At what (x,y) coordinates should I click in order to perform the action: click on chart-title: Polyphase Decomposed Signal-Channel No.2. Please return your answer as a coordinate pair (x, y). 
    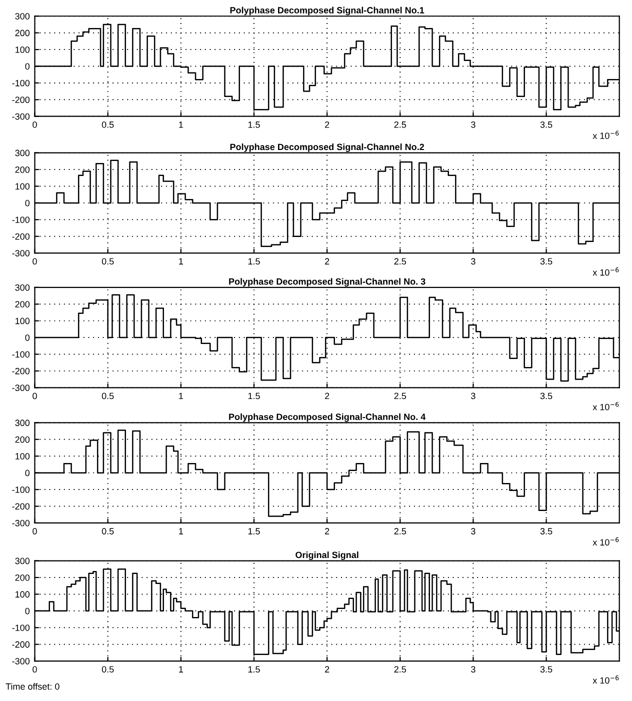
    Looking at the image, I should click on (327, 148).